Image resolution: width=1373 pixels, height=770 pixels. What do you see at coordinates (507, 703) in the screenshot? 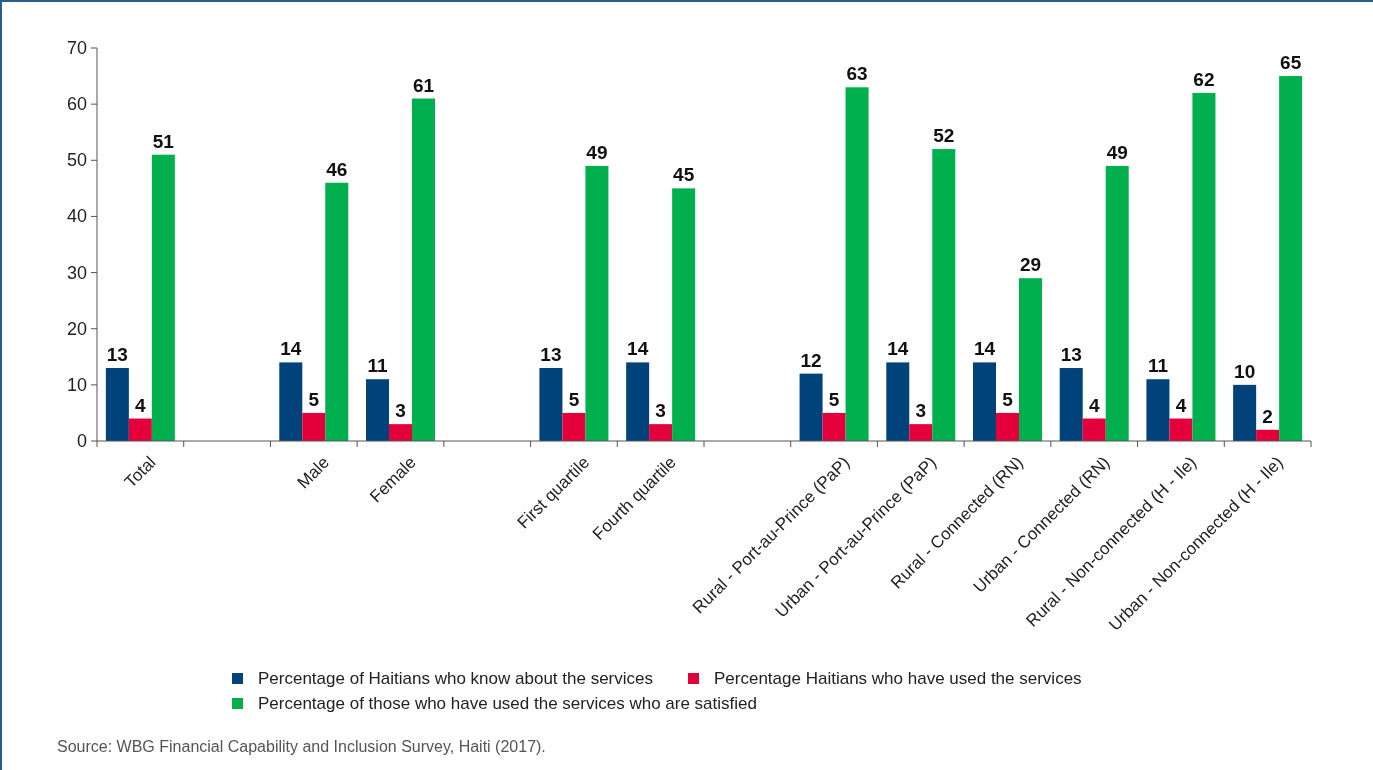
I see `legend-label: Percentage of those who have used the services who are satisfied` at bounding box center [507, 703].